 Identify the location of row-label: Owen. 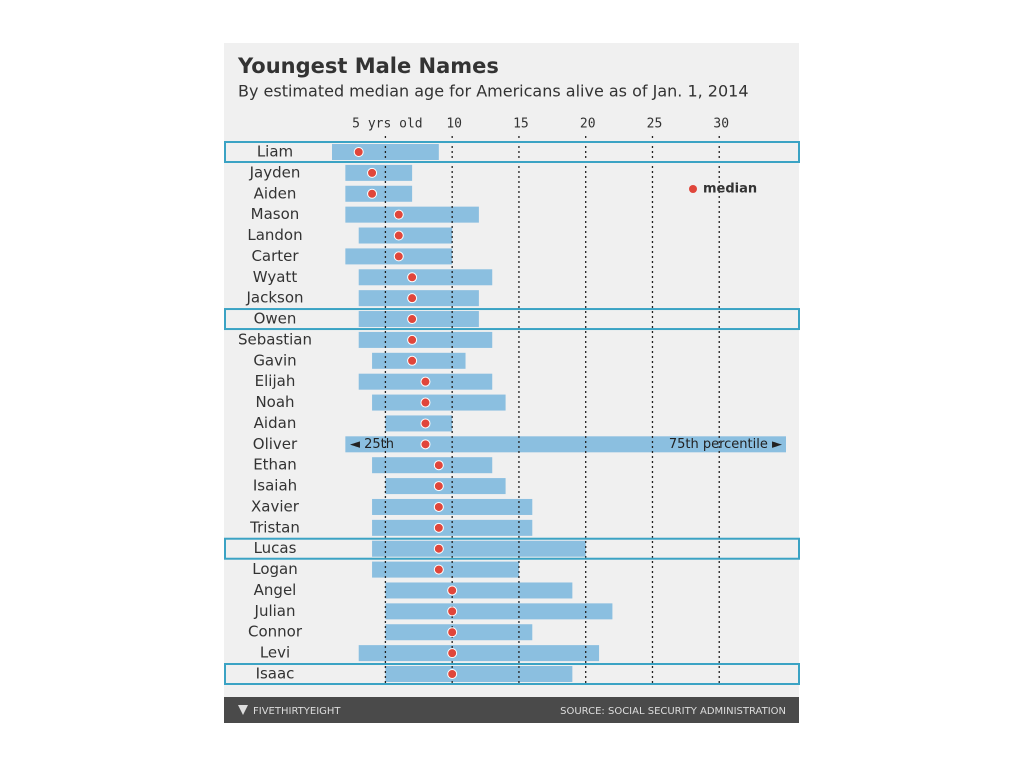
(275, 319).